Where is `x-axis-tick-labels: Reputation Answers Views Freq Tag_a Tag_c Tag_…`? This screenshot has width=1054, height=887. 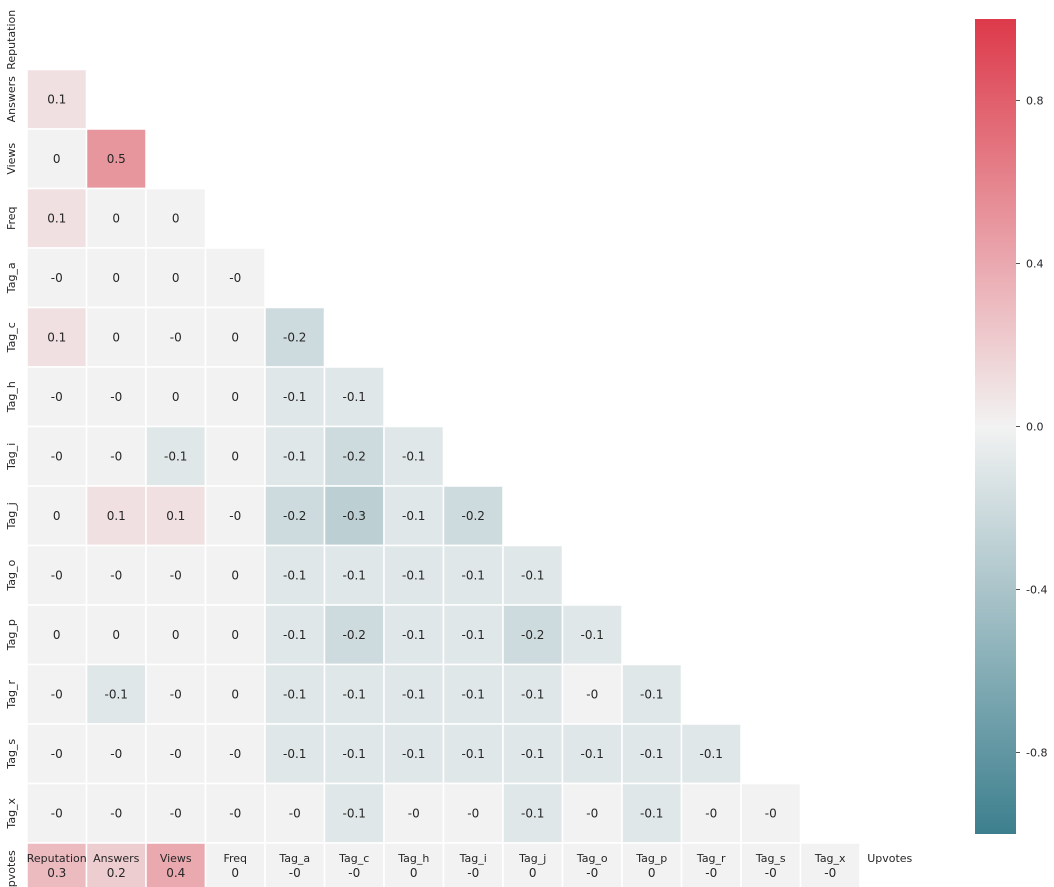 x-axis-tick-labels: Reputation Answers Views Freq Tag_a Tag_c Tag_… is located at coordinates (470, 858).